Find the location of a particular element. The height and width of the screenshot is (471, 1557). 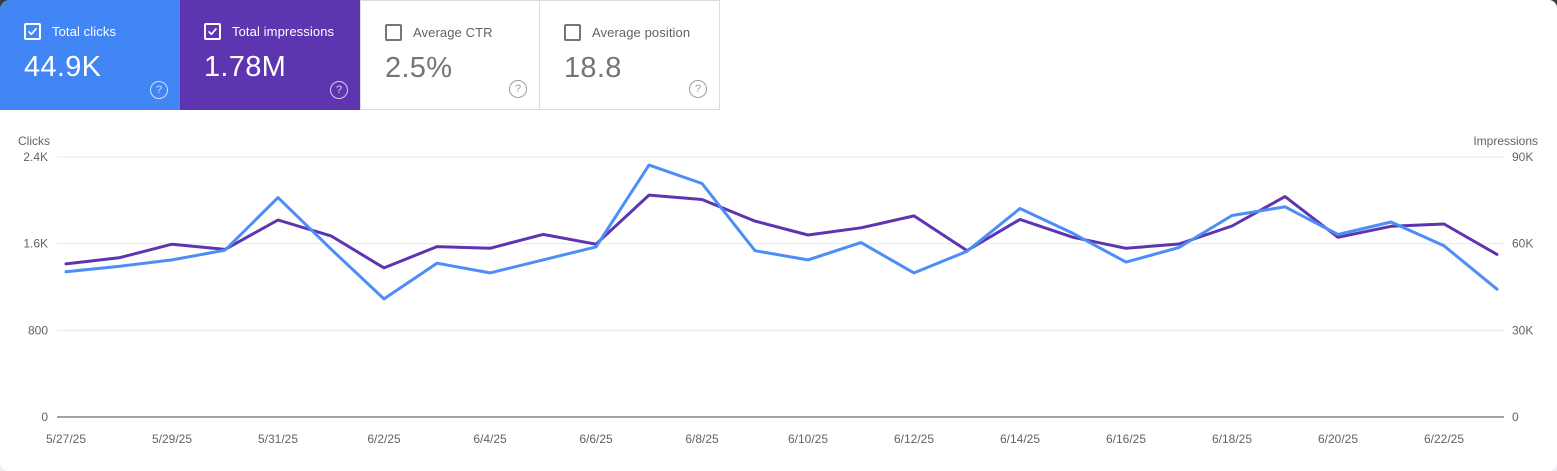

x-axis-date-label: 5/31/25 is located at coordinates (278, 439).